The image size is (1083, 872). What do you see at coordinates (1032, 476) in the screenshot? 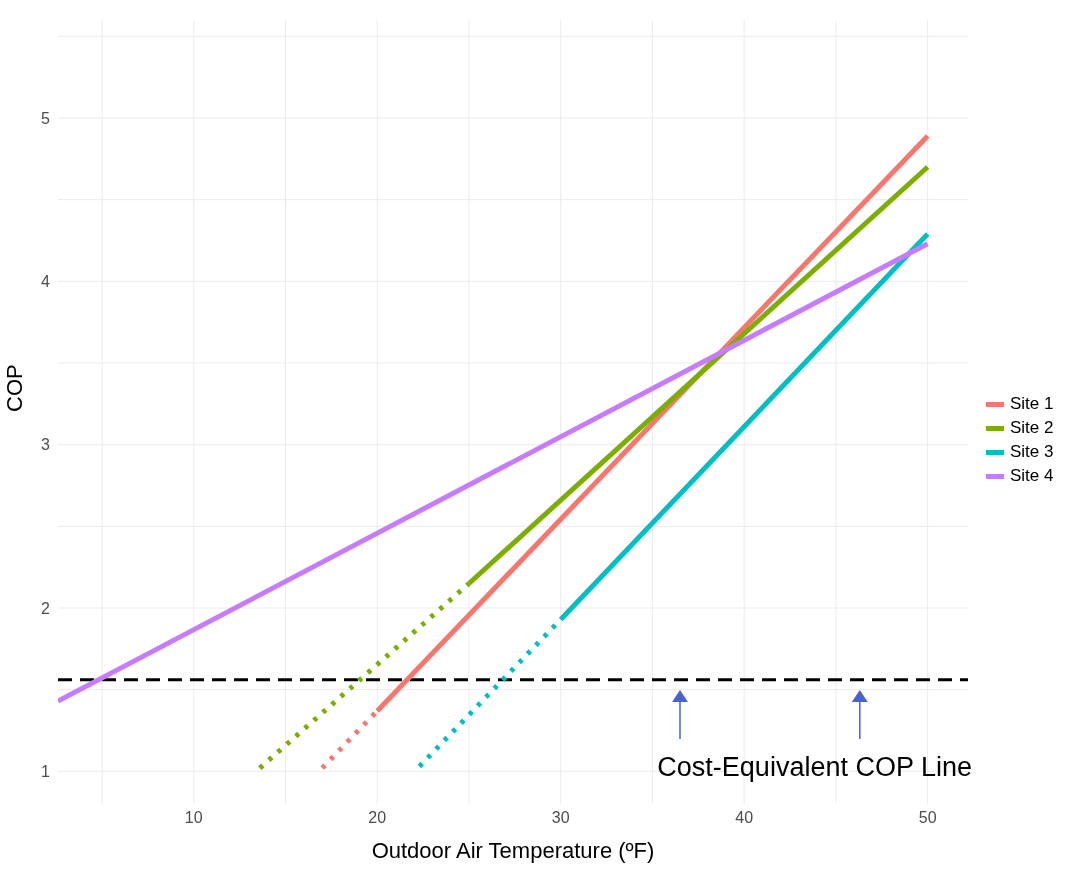
I see `legend-label: Site 4` at bounding box center [1032, 476].